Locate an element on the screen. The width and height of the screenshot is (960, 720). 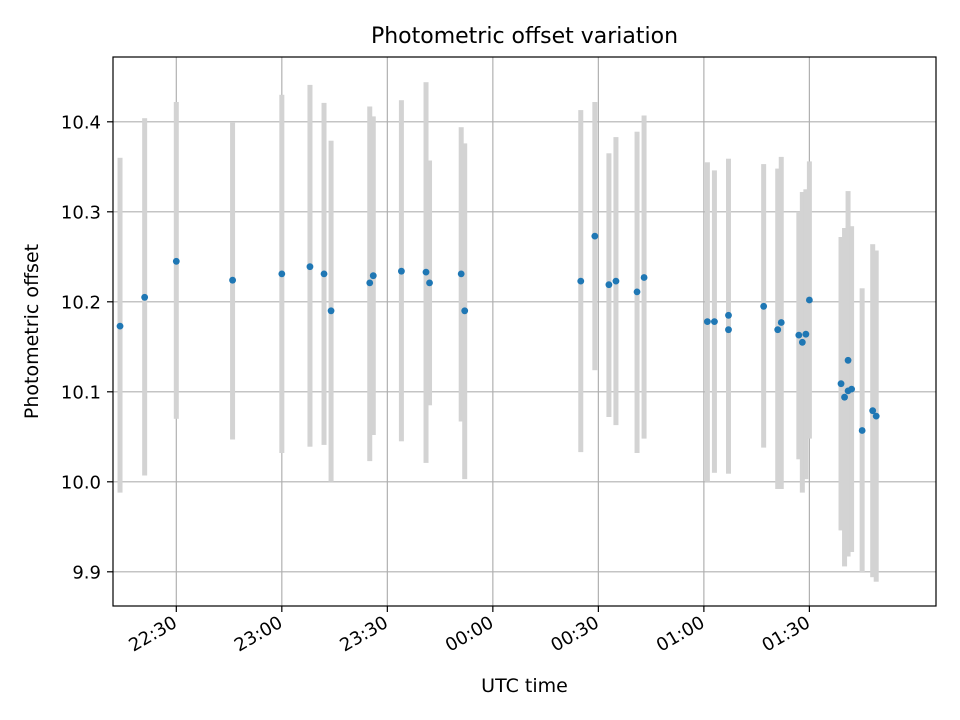
y-tick-label: 10.0 is located at coordinates (81, 482).